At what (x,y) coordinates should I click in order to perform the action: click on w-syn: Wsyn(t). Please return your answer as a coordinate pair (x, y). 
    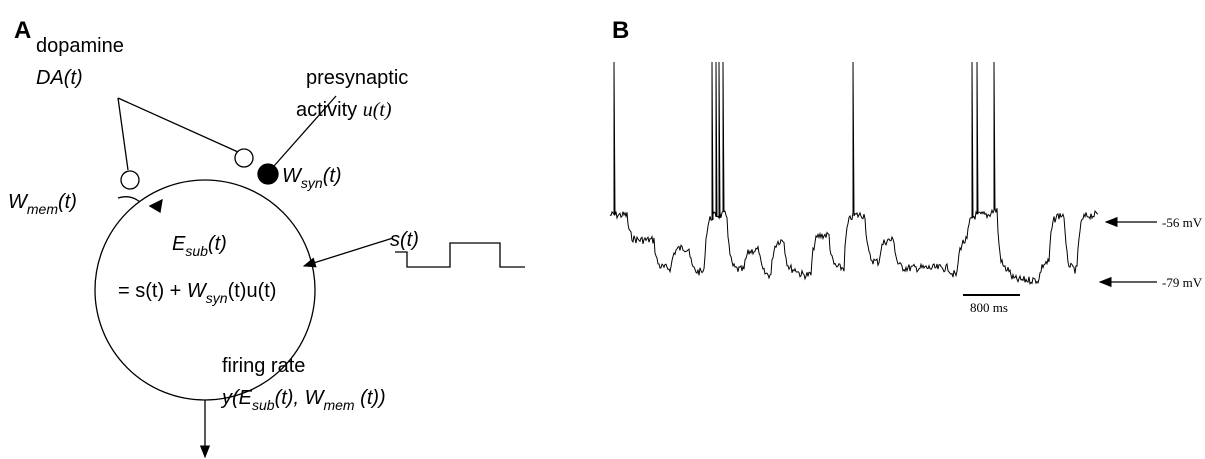
    Looking at the image, I should click on (312, 178).